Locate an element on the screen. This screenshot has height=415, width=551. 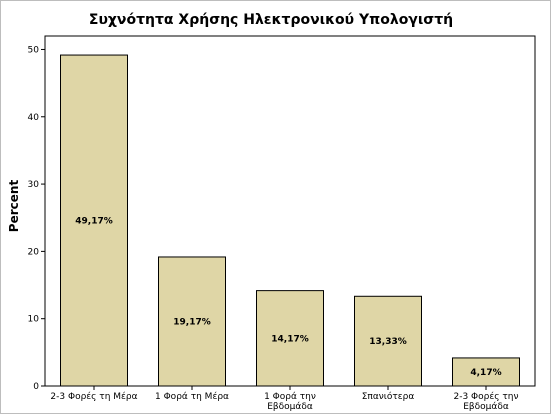
data-label: 49,17% is located at coordinates (94, 222).